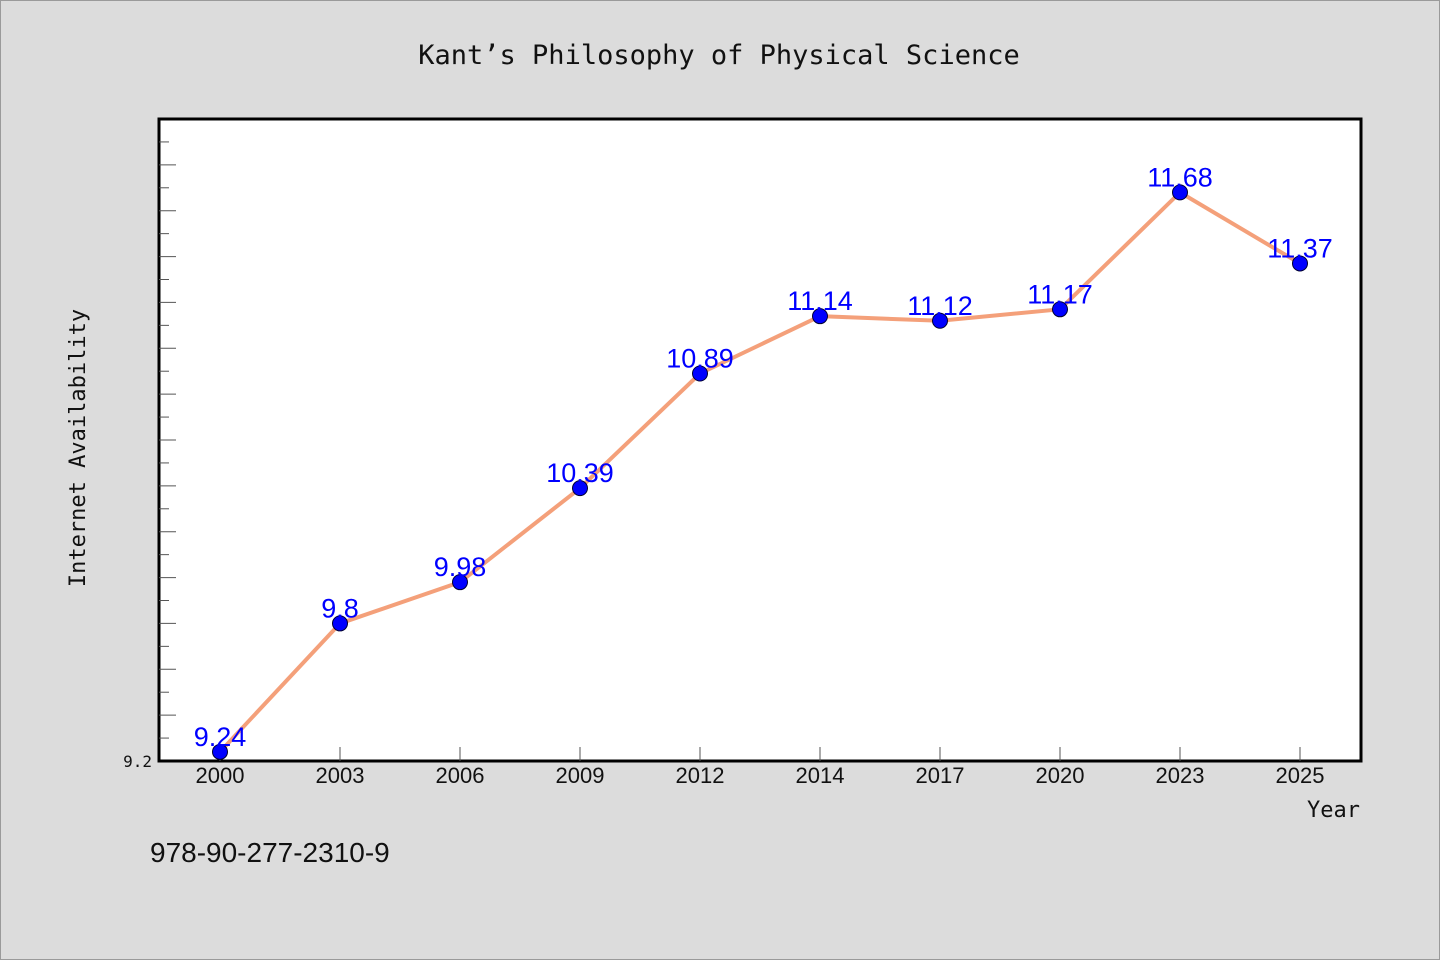 This screenshot has width=1440, height=960. I want to click on x-tick-label: 2009, so click(580, 775).